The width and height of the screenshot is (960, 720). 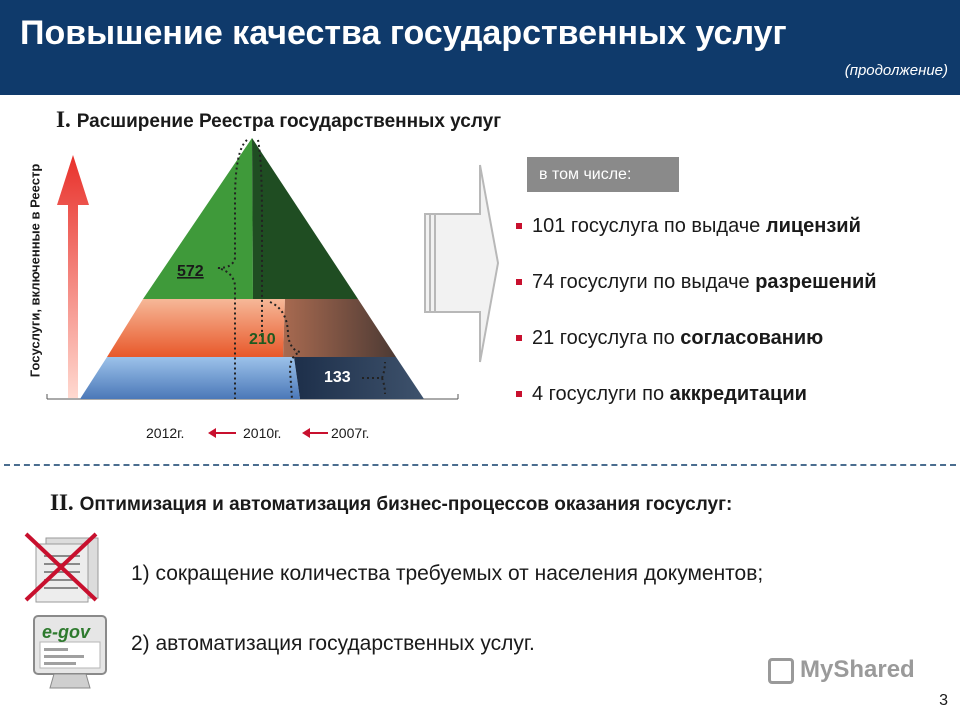 I want to click on watermark-text: MyShared, so click(x=857, y=669).